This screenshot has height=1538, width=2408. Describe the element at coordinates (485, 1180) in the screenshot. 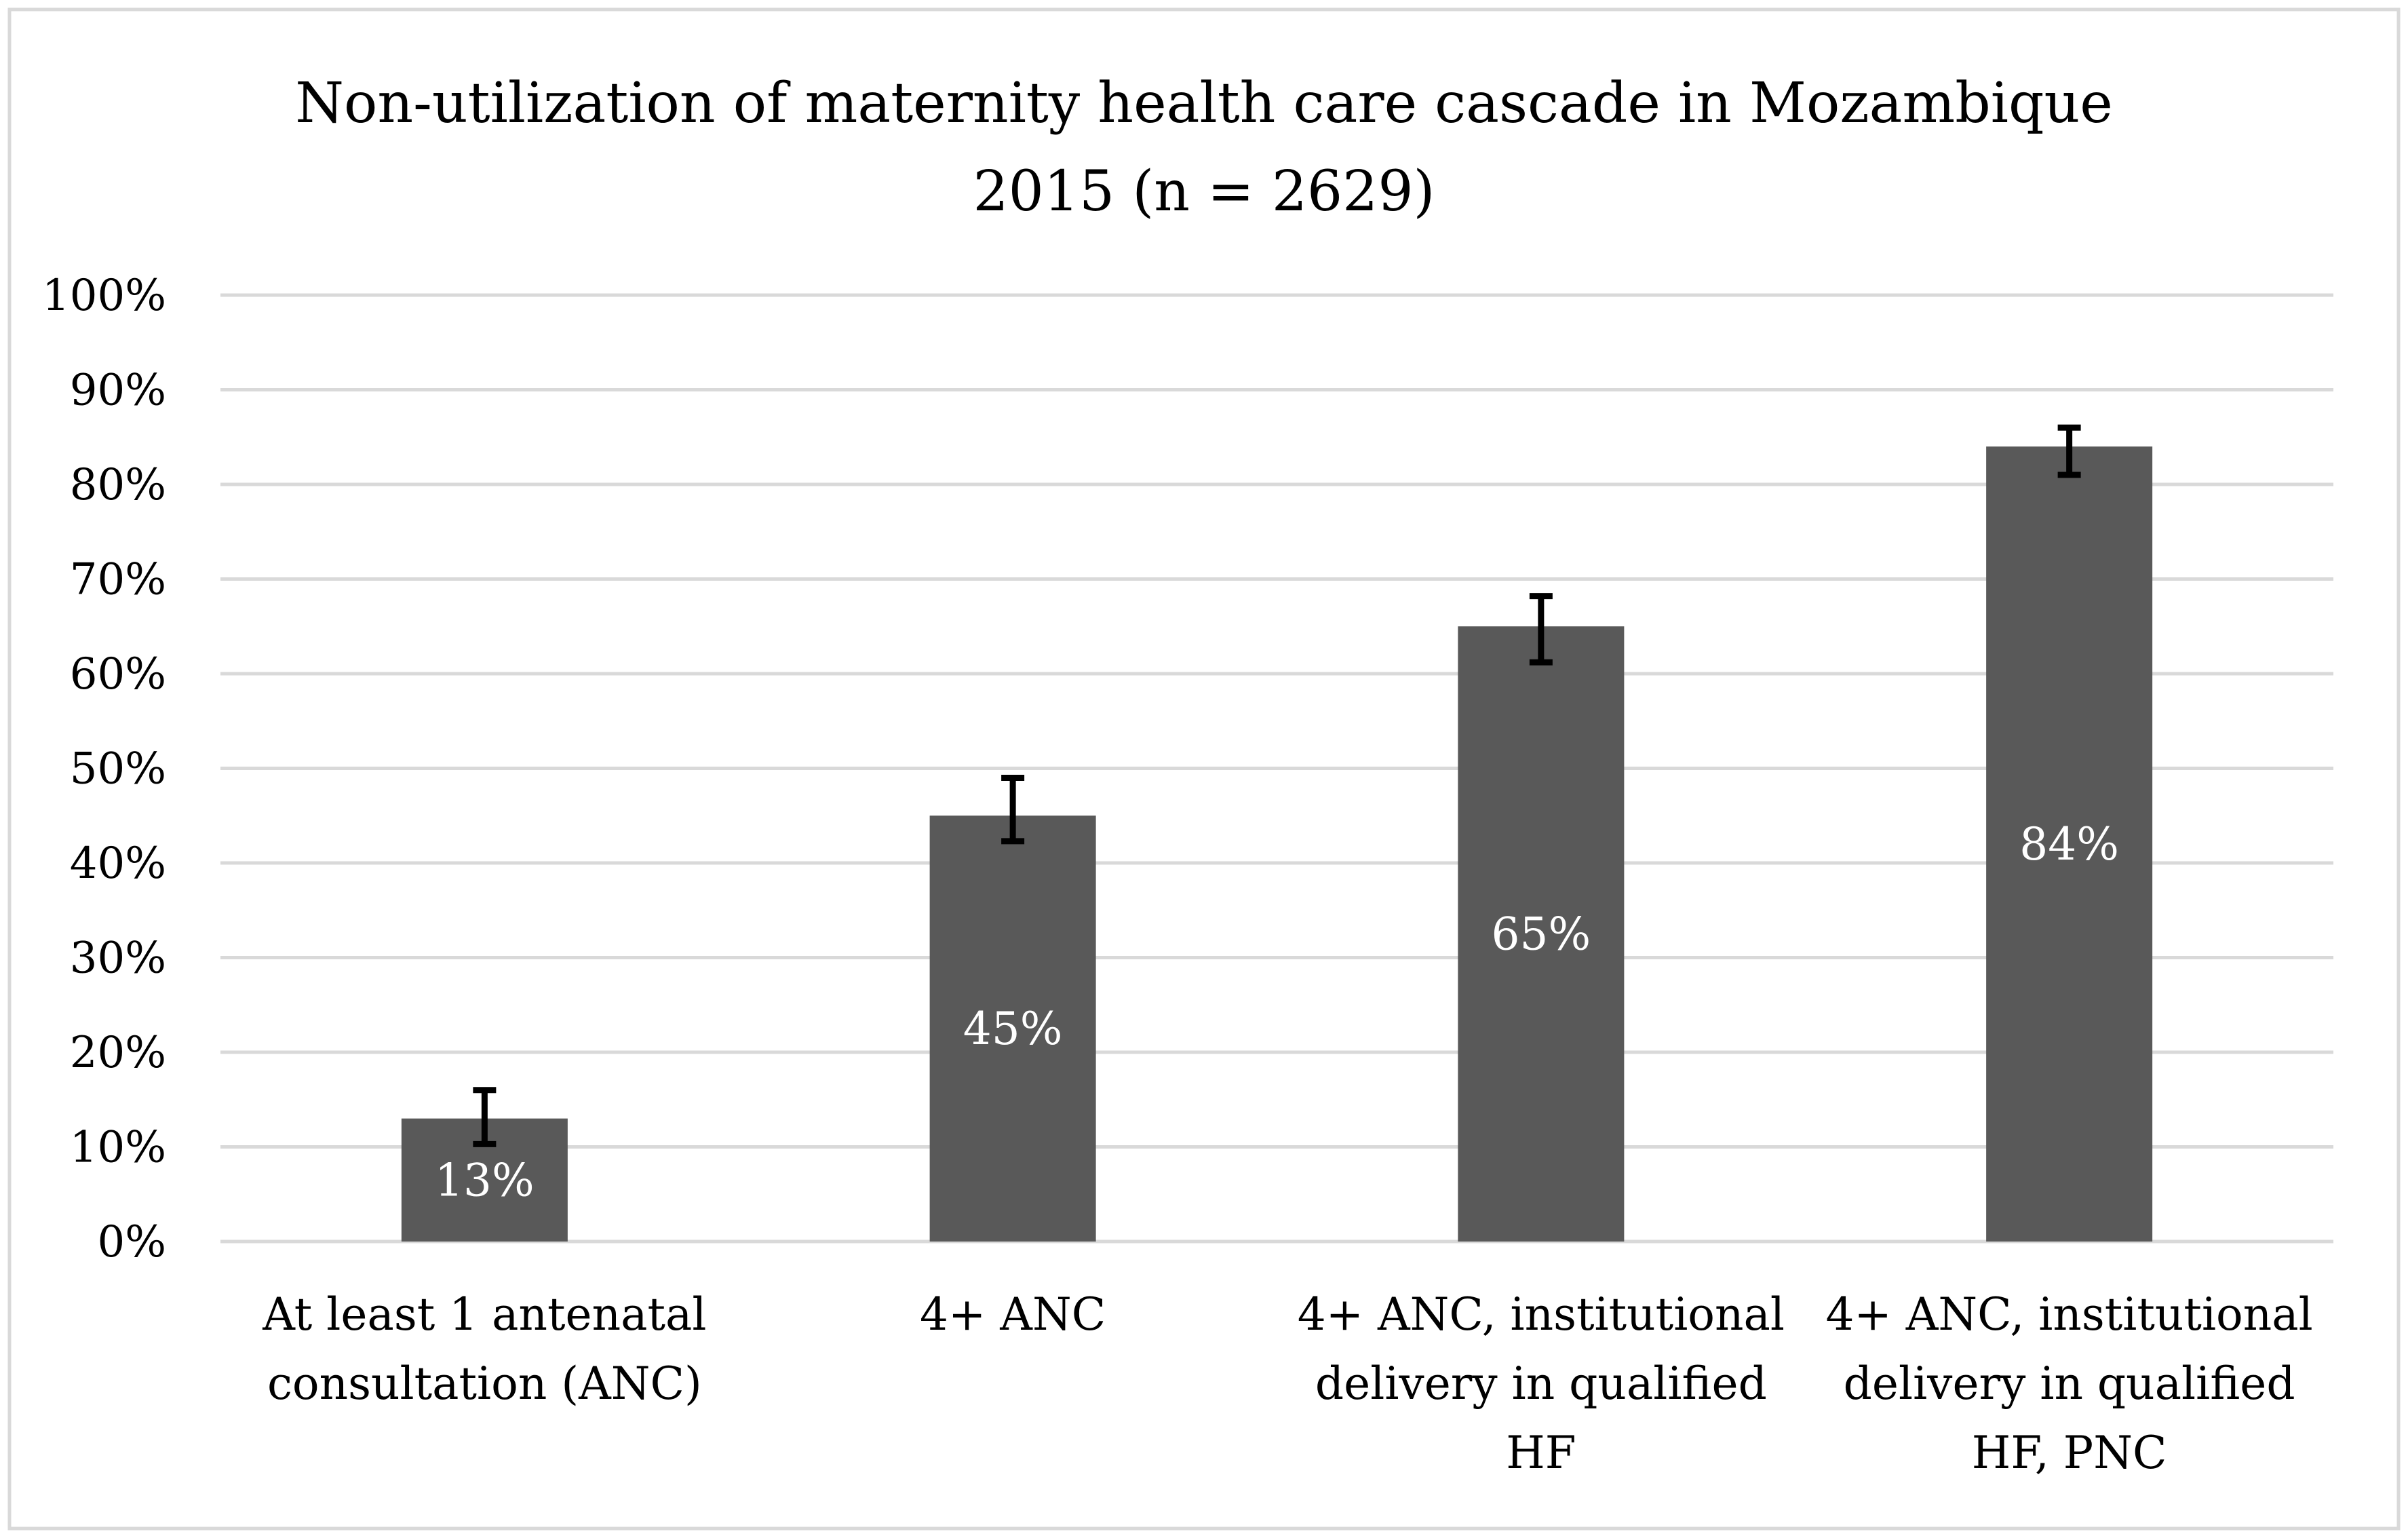

I see `data-label: 13%` at that location.